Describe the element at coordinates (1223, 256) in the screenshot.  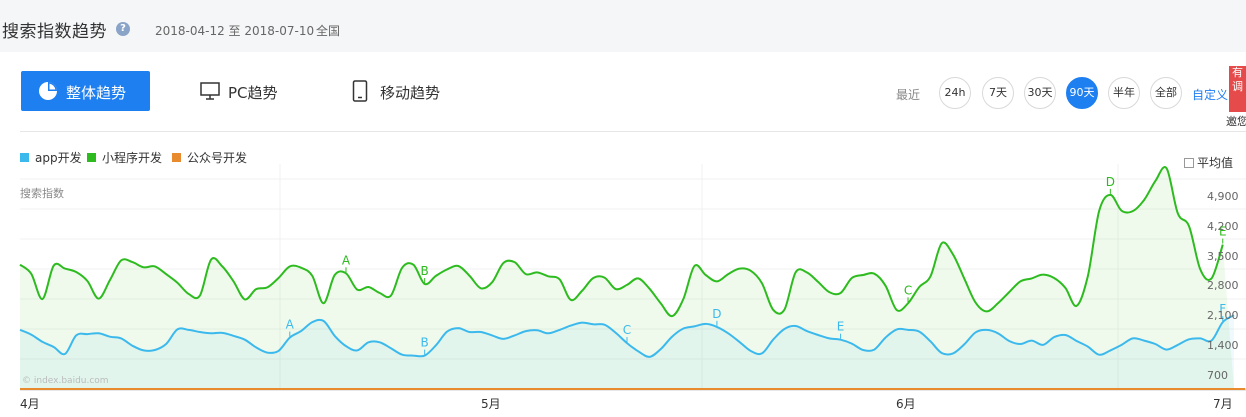
I see `y-tick-label: 3,500` at that location.